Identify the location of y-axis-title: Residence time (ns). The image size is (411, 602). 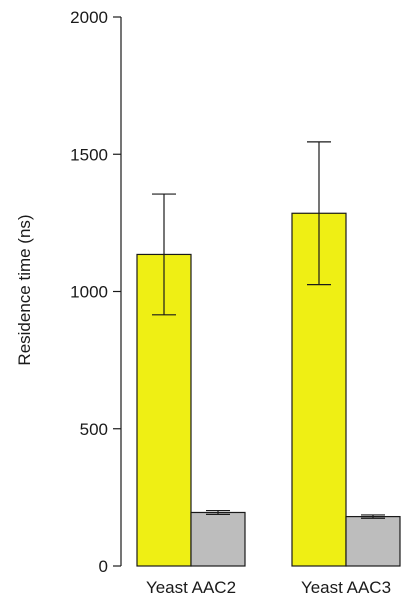
(24, 289).